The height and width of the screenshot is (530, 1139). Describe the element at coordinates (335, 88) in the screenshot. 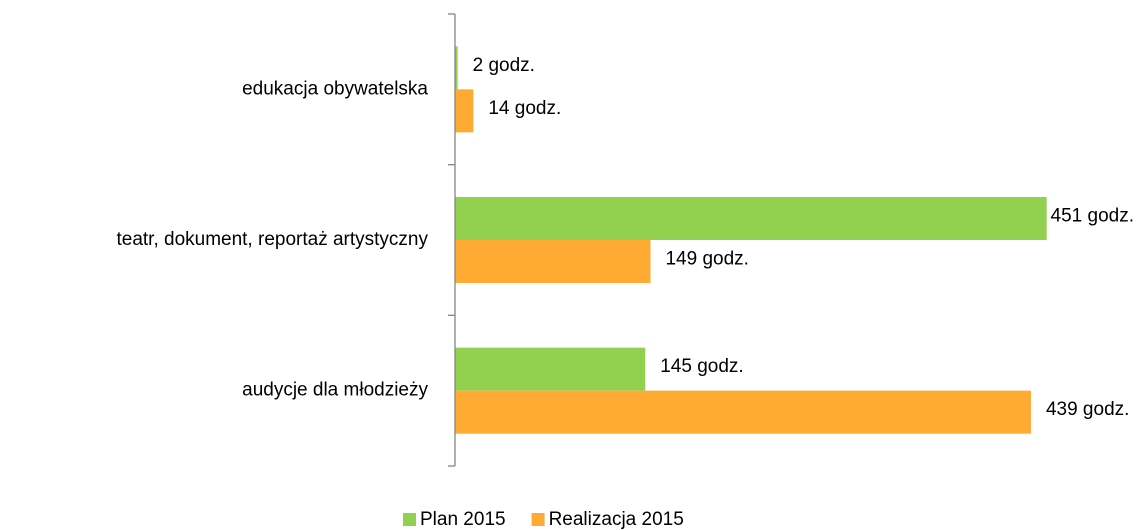

I see `y-tick-label: edukacja obywatelska` at that location.